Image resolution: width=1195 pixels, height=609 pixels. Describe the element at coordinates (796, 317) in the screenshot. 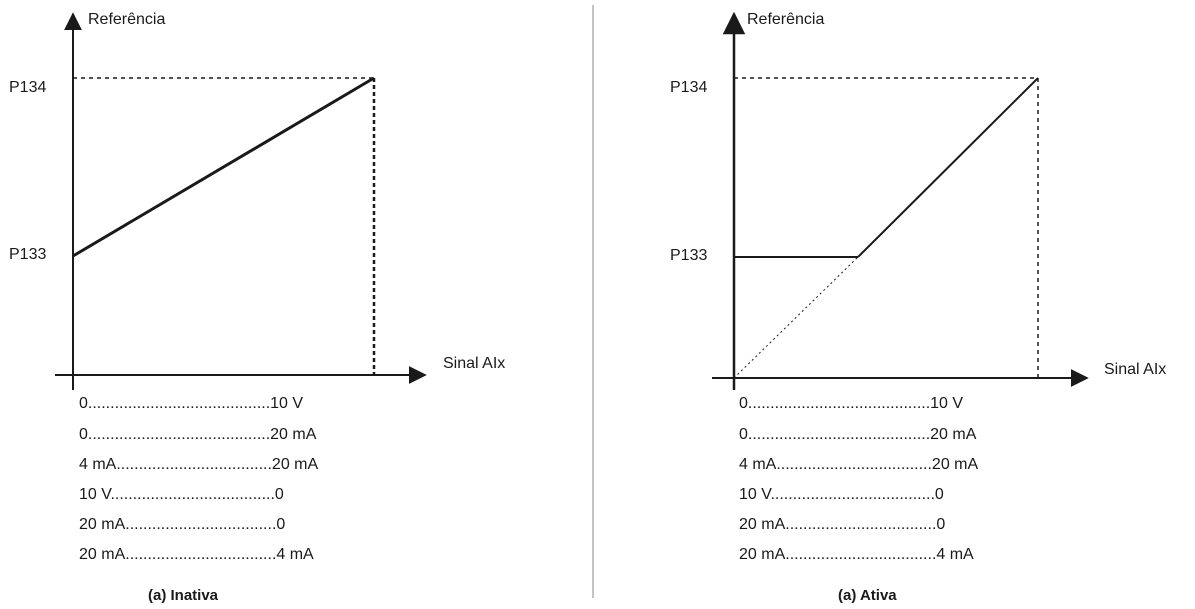

I see `zero-to-p133-dotted-line` at that location.